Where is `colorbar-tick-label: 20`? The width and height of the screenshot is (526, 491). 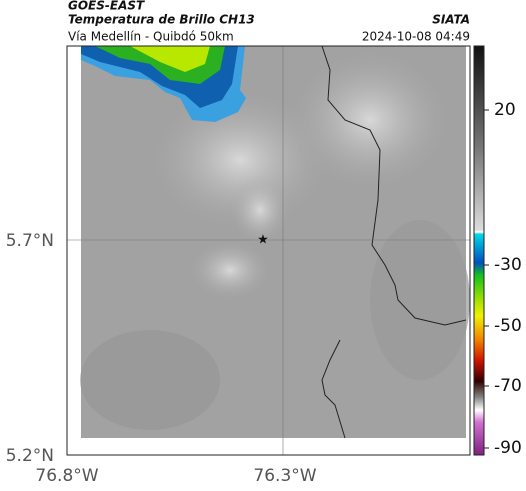 colorbar-tick-label: 20 is located at coordinates (505, 110).